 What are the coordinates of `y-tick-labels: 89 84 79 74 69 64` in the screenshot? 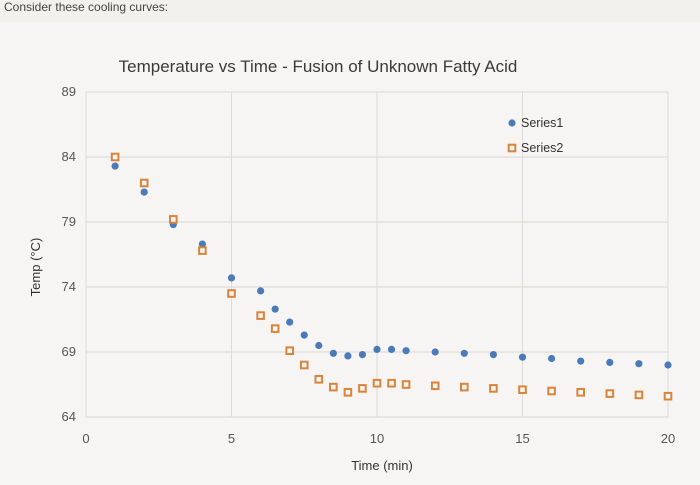 It's located at (69, 254).